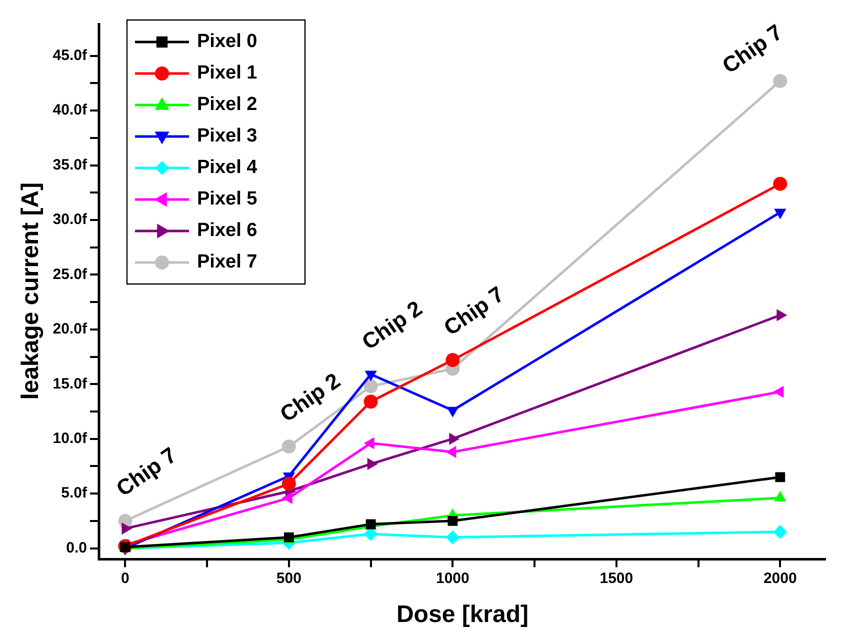 This screenshot has height=642, width=841. What do you see at coordinates (70, 329) in the screenshot?
I see `y-tick-label: 20.0f` at bounding box center [70, 329].